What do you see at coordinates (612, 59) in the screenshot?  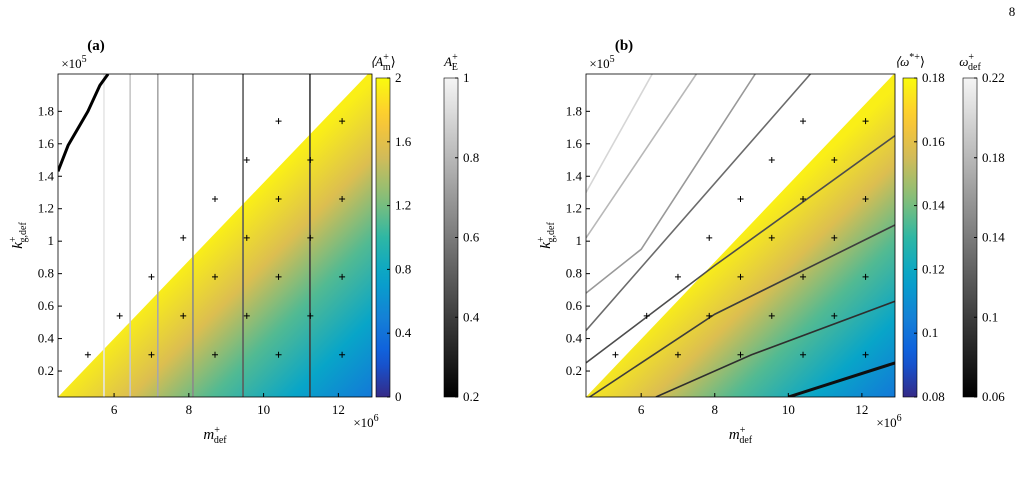 I see `label-sup: 5` at bounding box center [612, 59].